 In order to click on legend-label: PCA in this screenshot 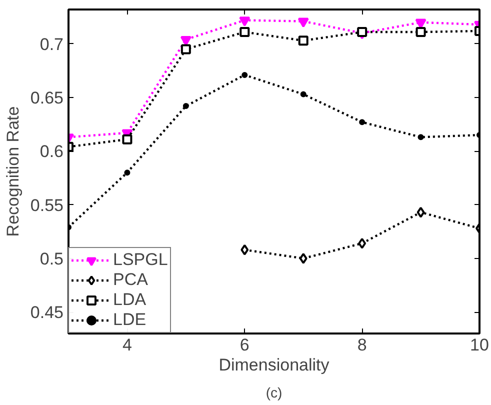, I will do `click(130, 280)`.